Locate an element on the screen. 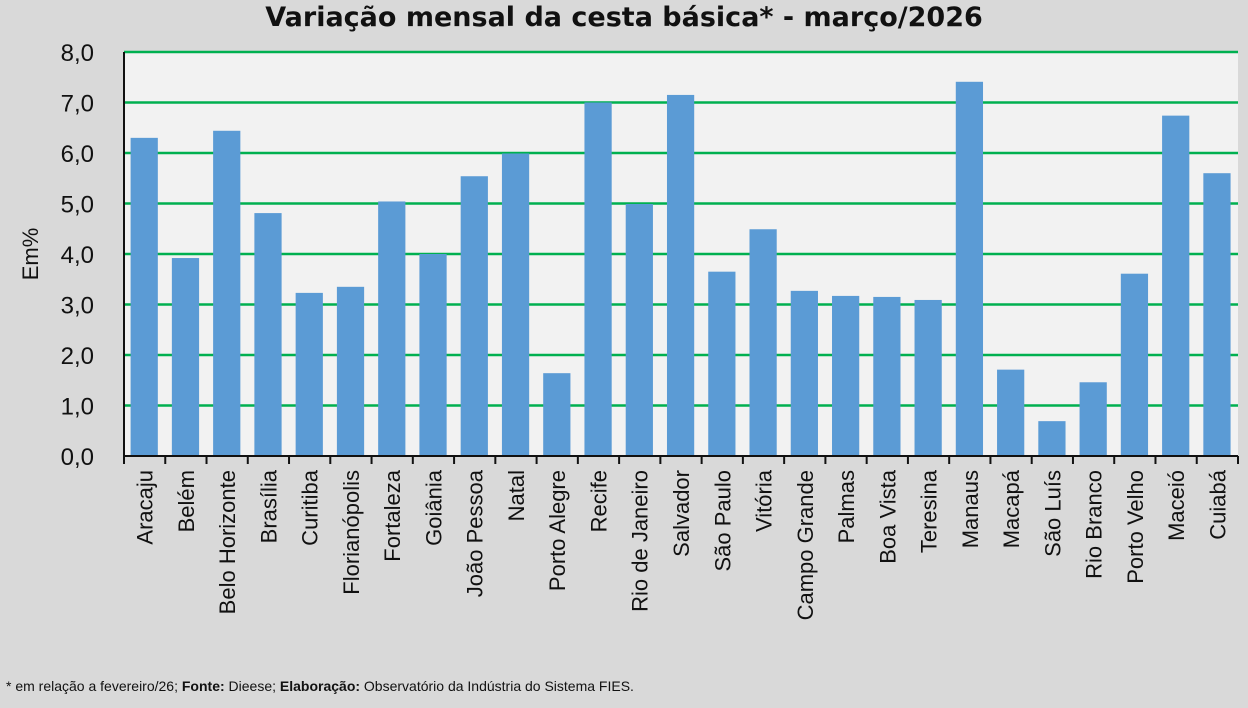  x-tick-label: Maceió is located at coordinates (1176, 505).